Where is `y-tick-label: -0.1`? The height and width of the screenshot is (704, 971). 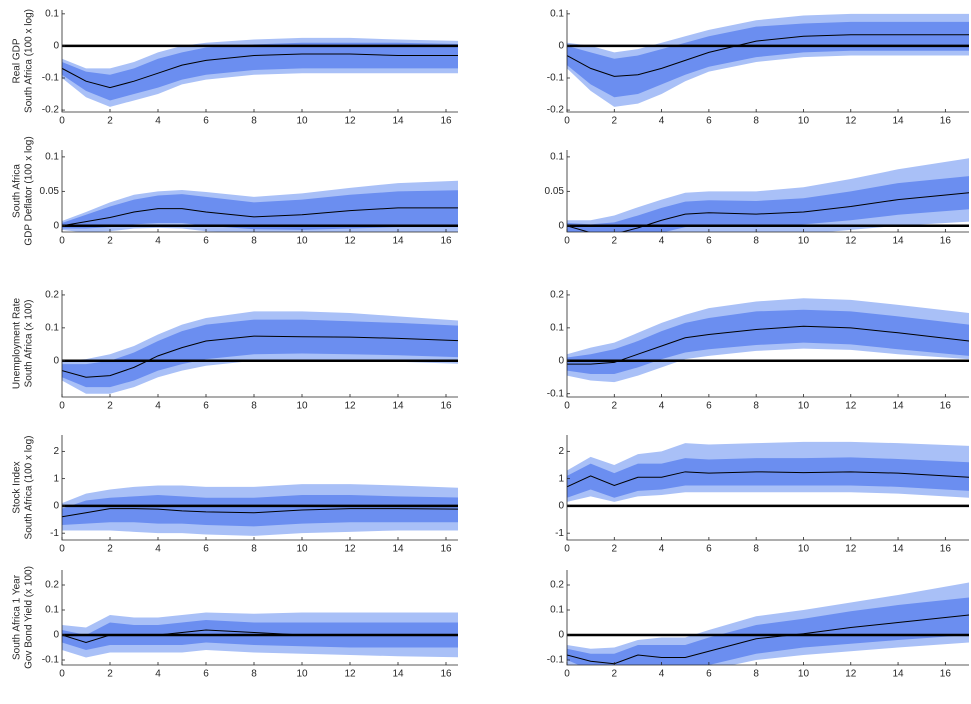 y-tick-label: -0.1 is located at coordinates (51, 660).